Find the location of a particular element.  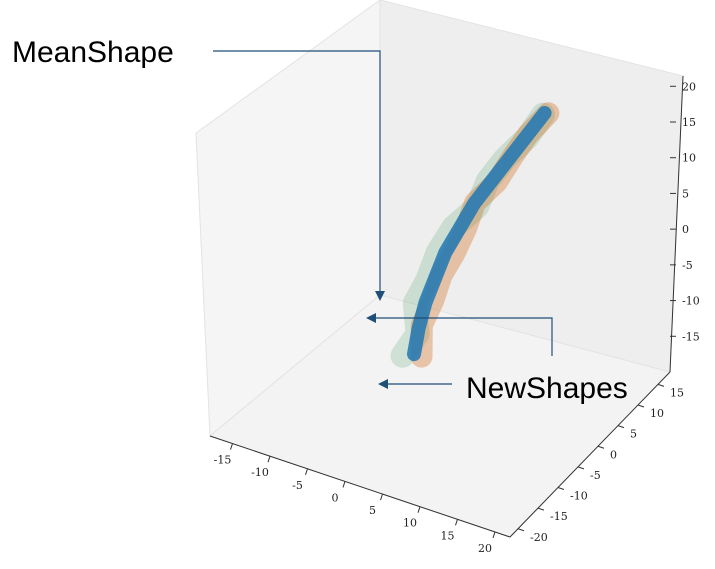

x-tick-label: 0 is located at coordinates (335, 497).